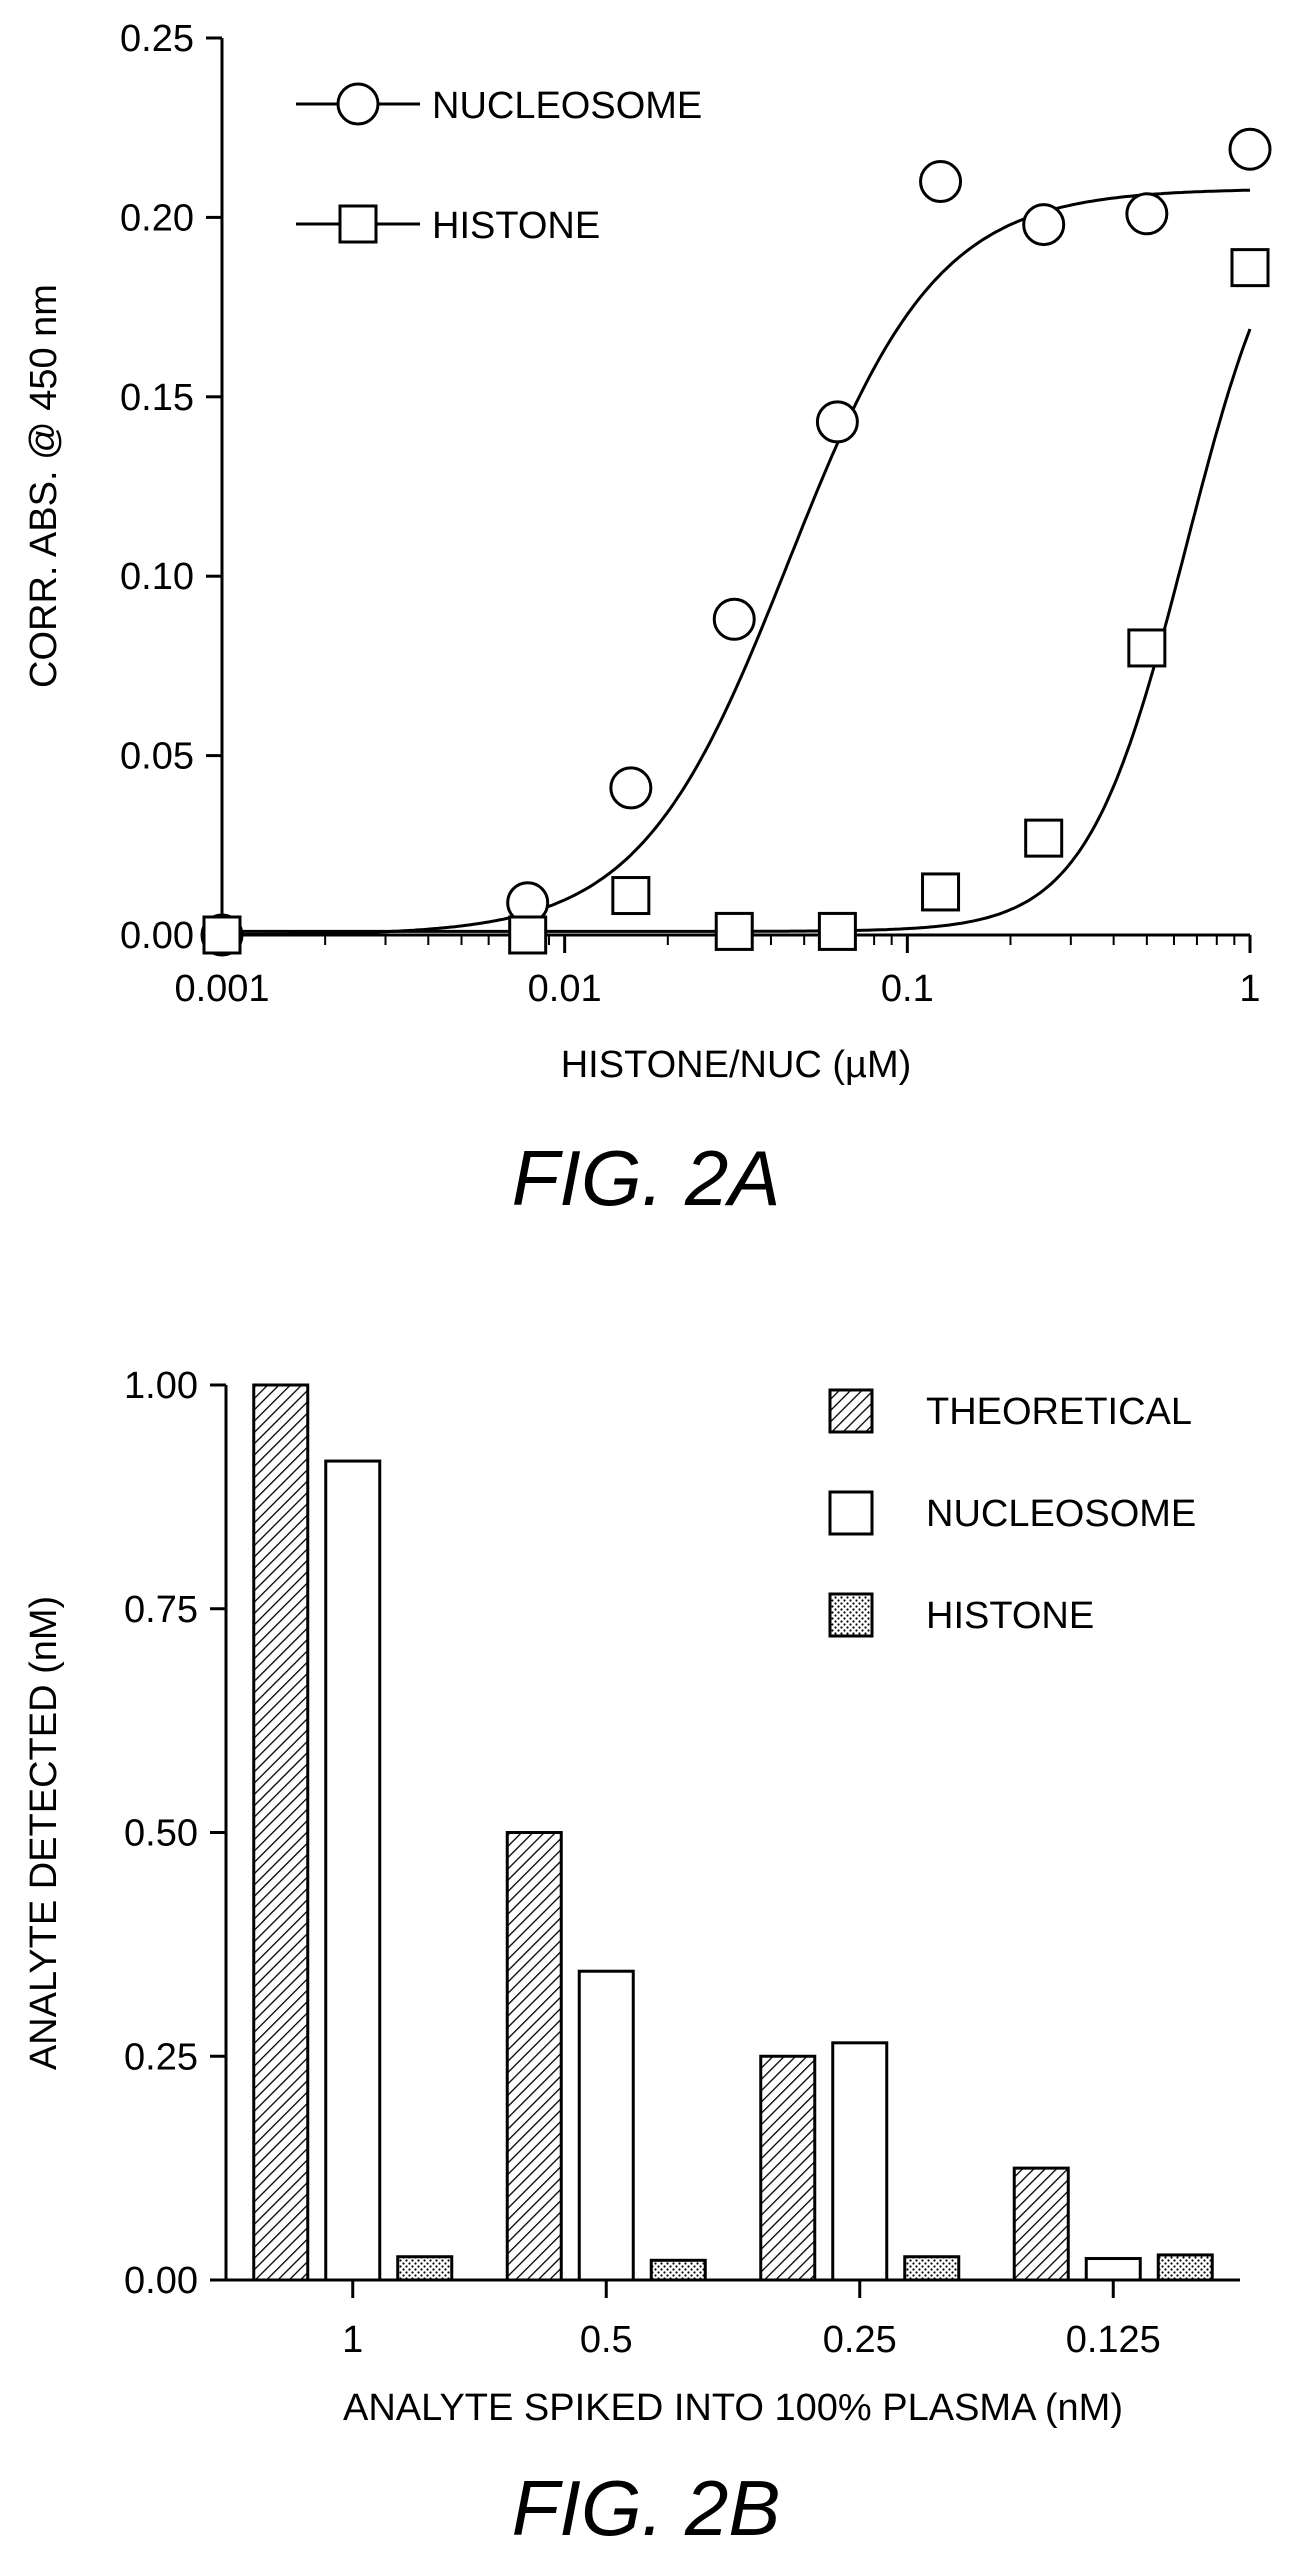 Image resolution: width=1292 pixels, height=2565 pixels. What do you see at coordinates (161, 1834) in the screenshot?
I see `y-tick-label: 0.50` at bounding box center [161, 1834].